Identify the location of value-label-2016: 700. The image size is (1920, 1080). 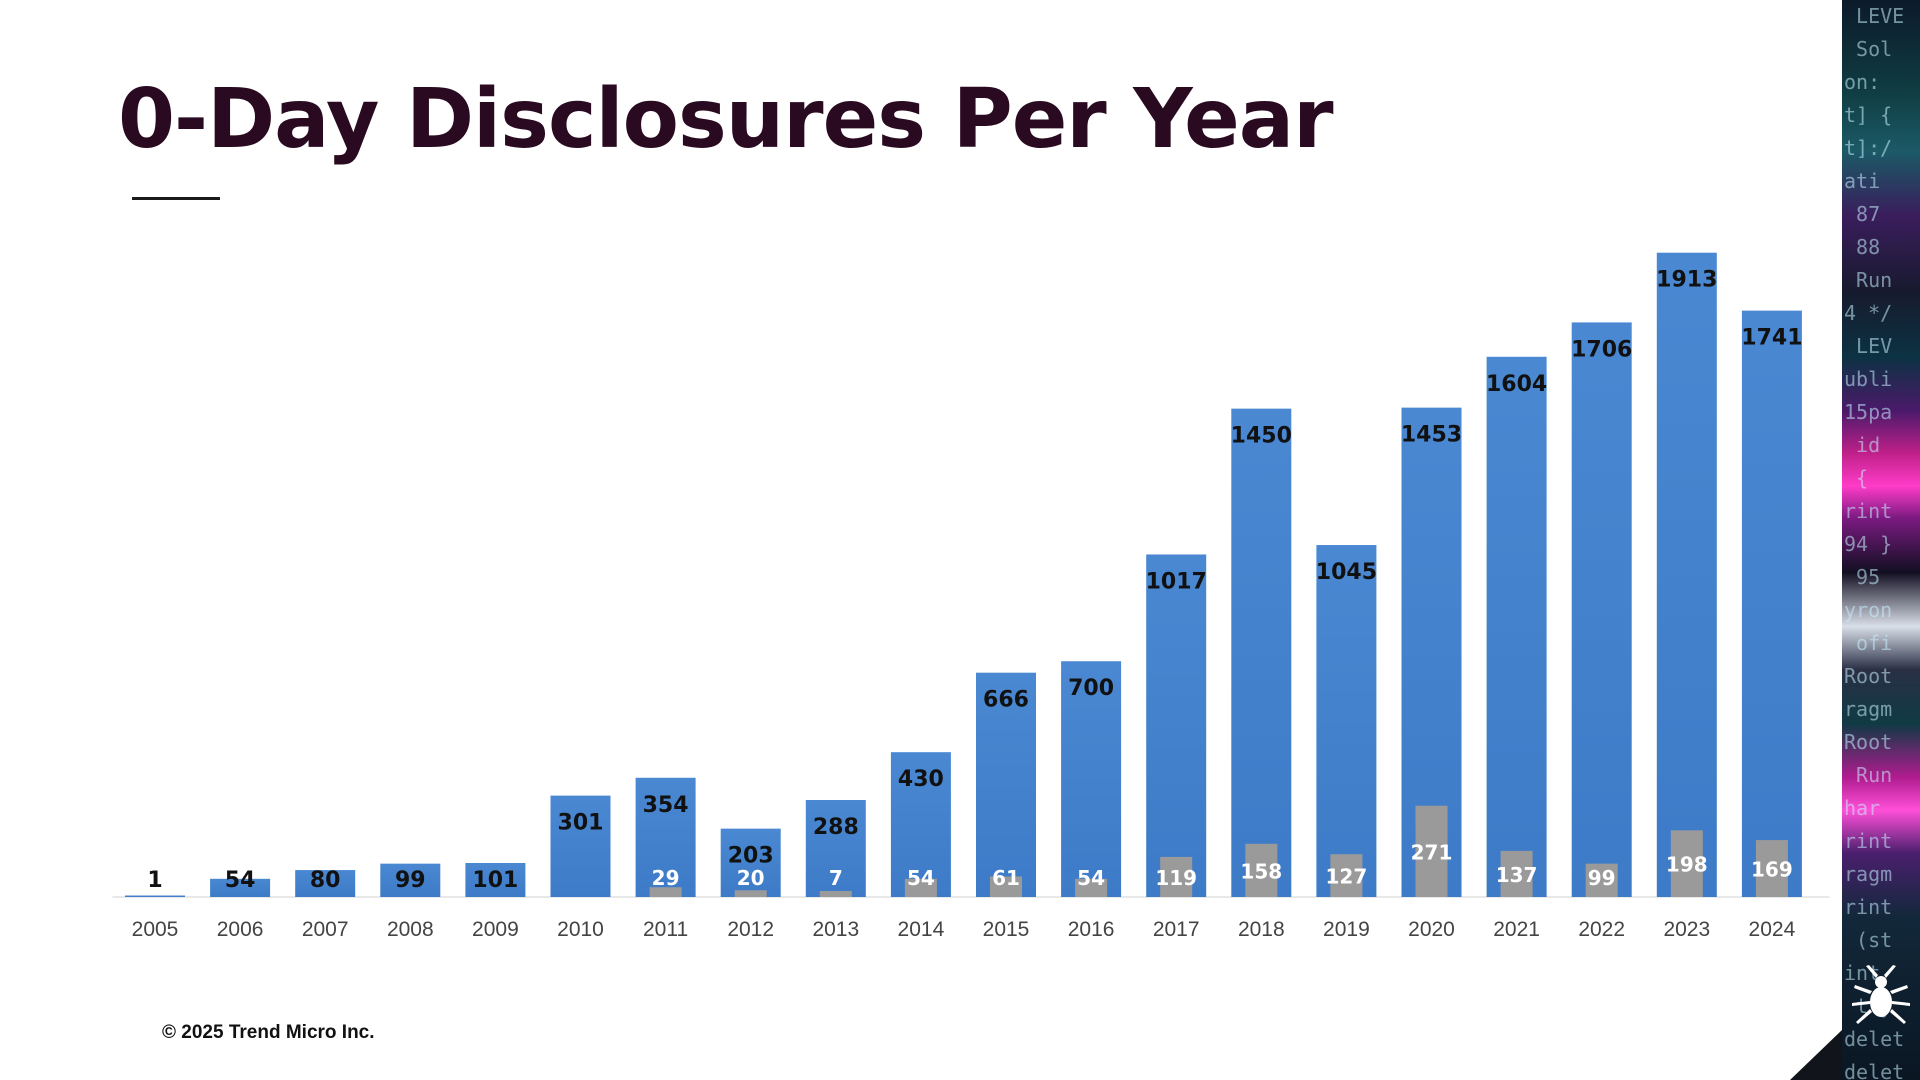
(1091, 688).